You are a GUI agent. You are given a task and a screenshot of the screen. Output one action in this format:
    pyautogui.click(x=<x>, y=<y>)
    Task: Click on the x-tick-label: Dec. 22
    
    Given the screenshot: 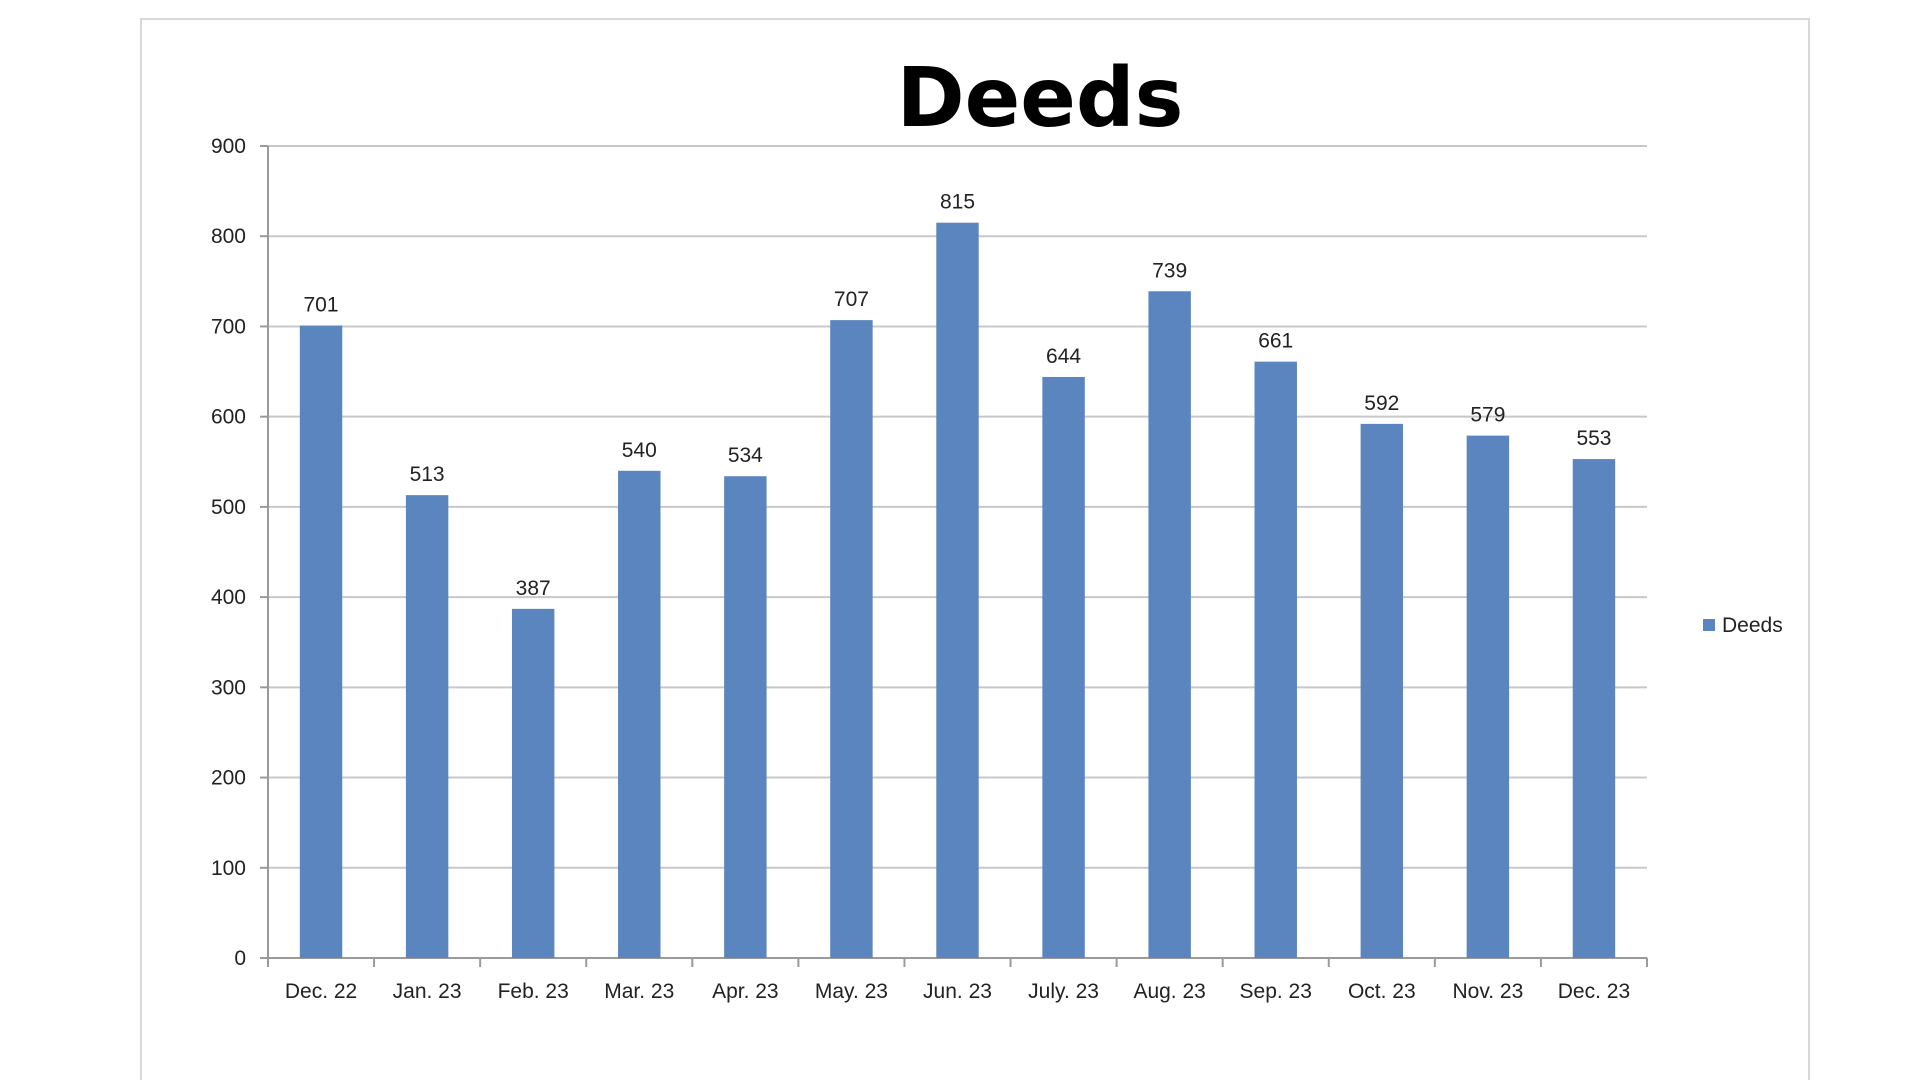 What is the action you would take?
    pyautogui.click(x=321, y=991)
    